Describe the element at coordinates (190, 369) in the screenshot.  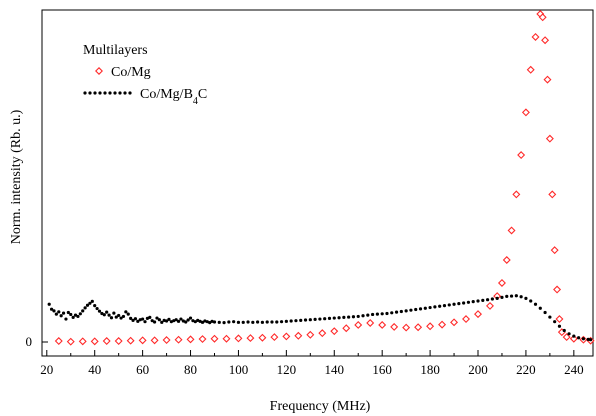
I see `x-tick-label: 80` at that location.